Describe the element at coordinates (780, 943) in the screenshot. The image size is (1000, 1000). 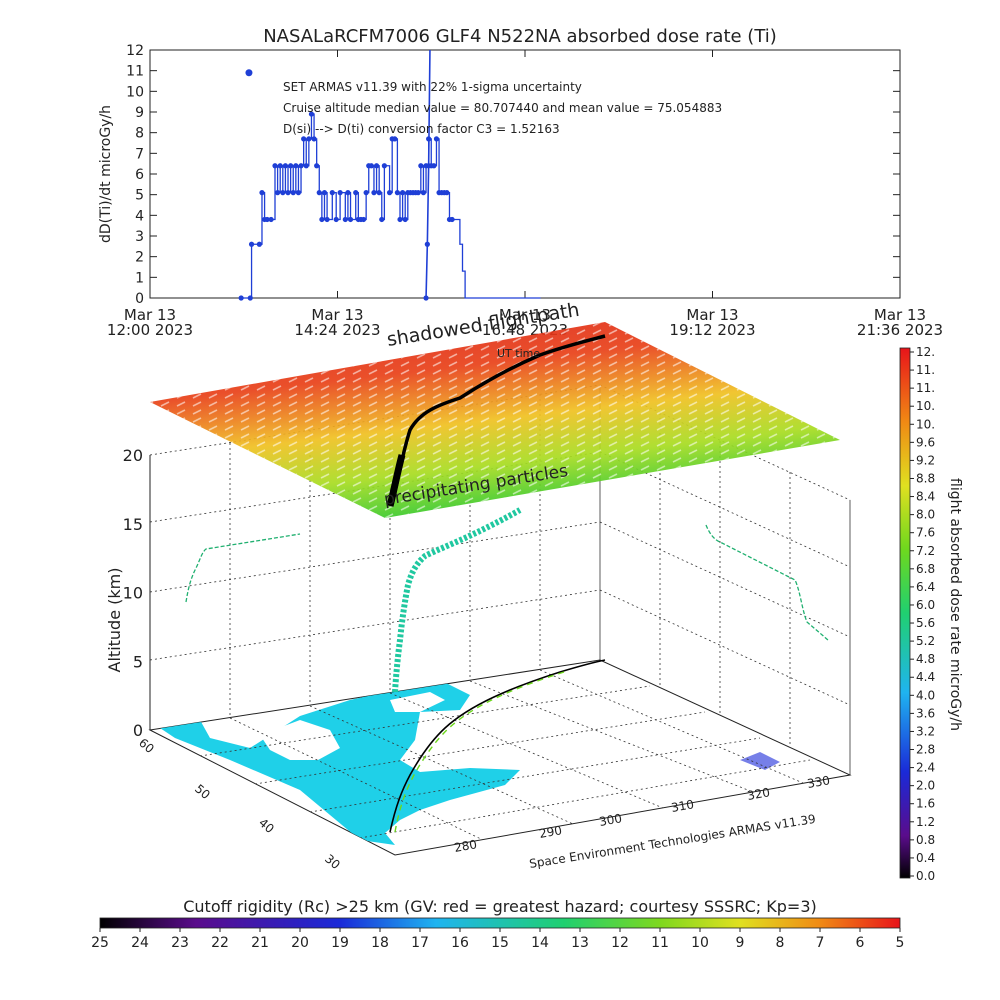
I see `cutoff-tick-label: 8` at that location.